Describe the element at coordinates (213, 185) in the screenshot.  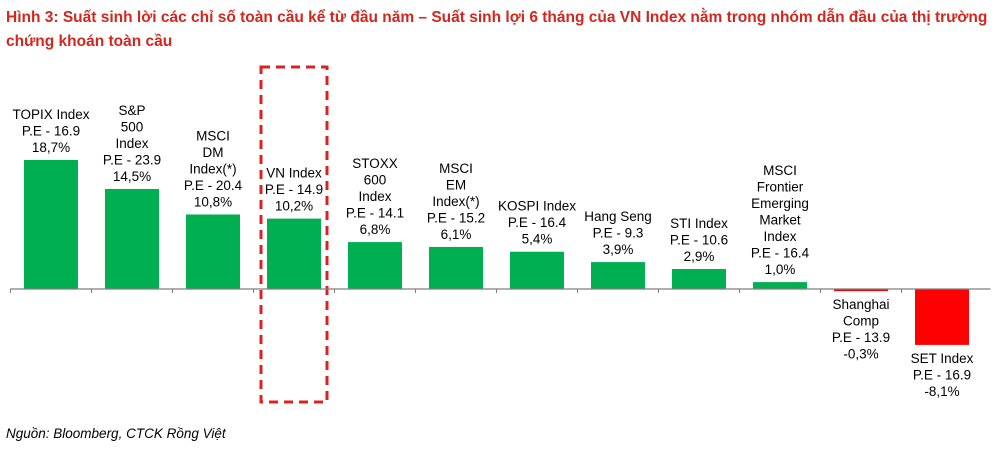
I see `label-line: P.E - 20.4` at that location.